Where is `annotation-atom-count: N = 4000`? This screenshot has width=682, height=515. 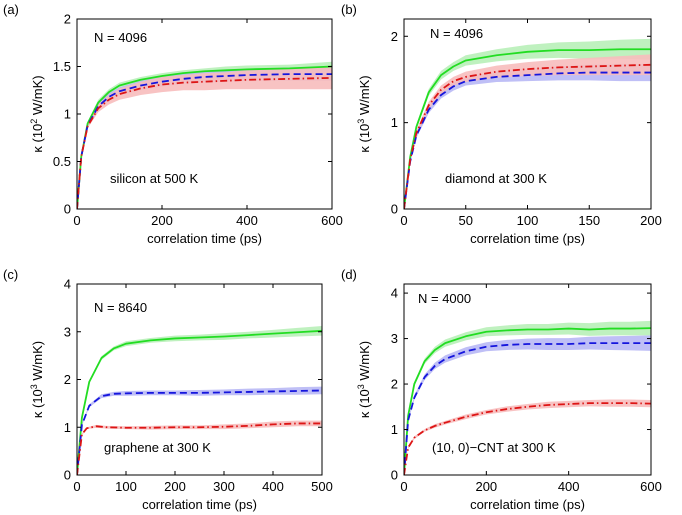
annotation-atom-count: N = 4000 is located at coordinates (444, 298).